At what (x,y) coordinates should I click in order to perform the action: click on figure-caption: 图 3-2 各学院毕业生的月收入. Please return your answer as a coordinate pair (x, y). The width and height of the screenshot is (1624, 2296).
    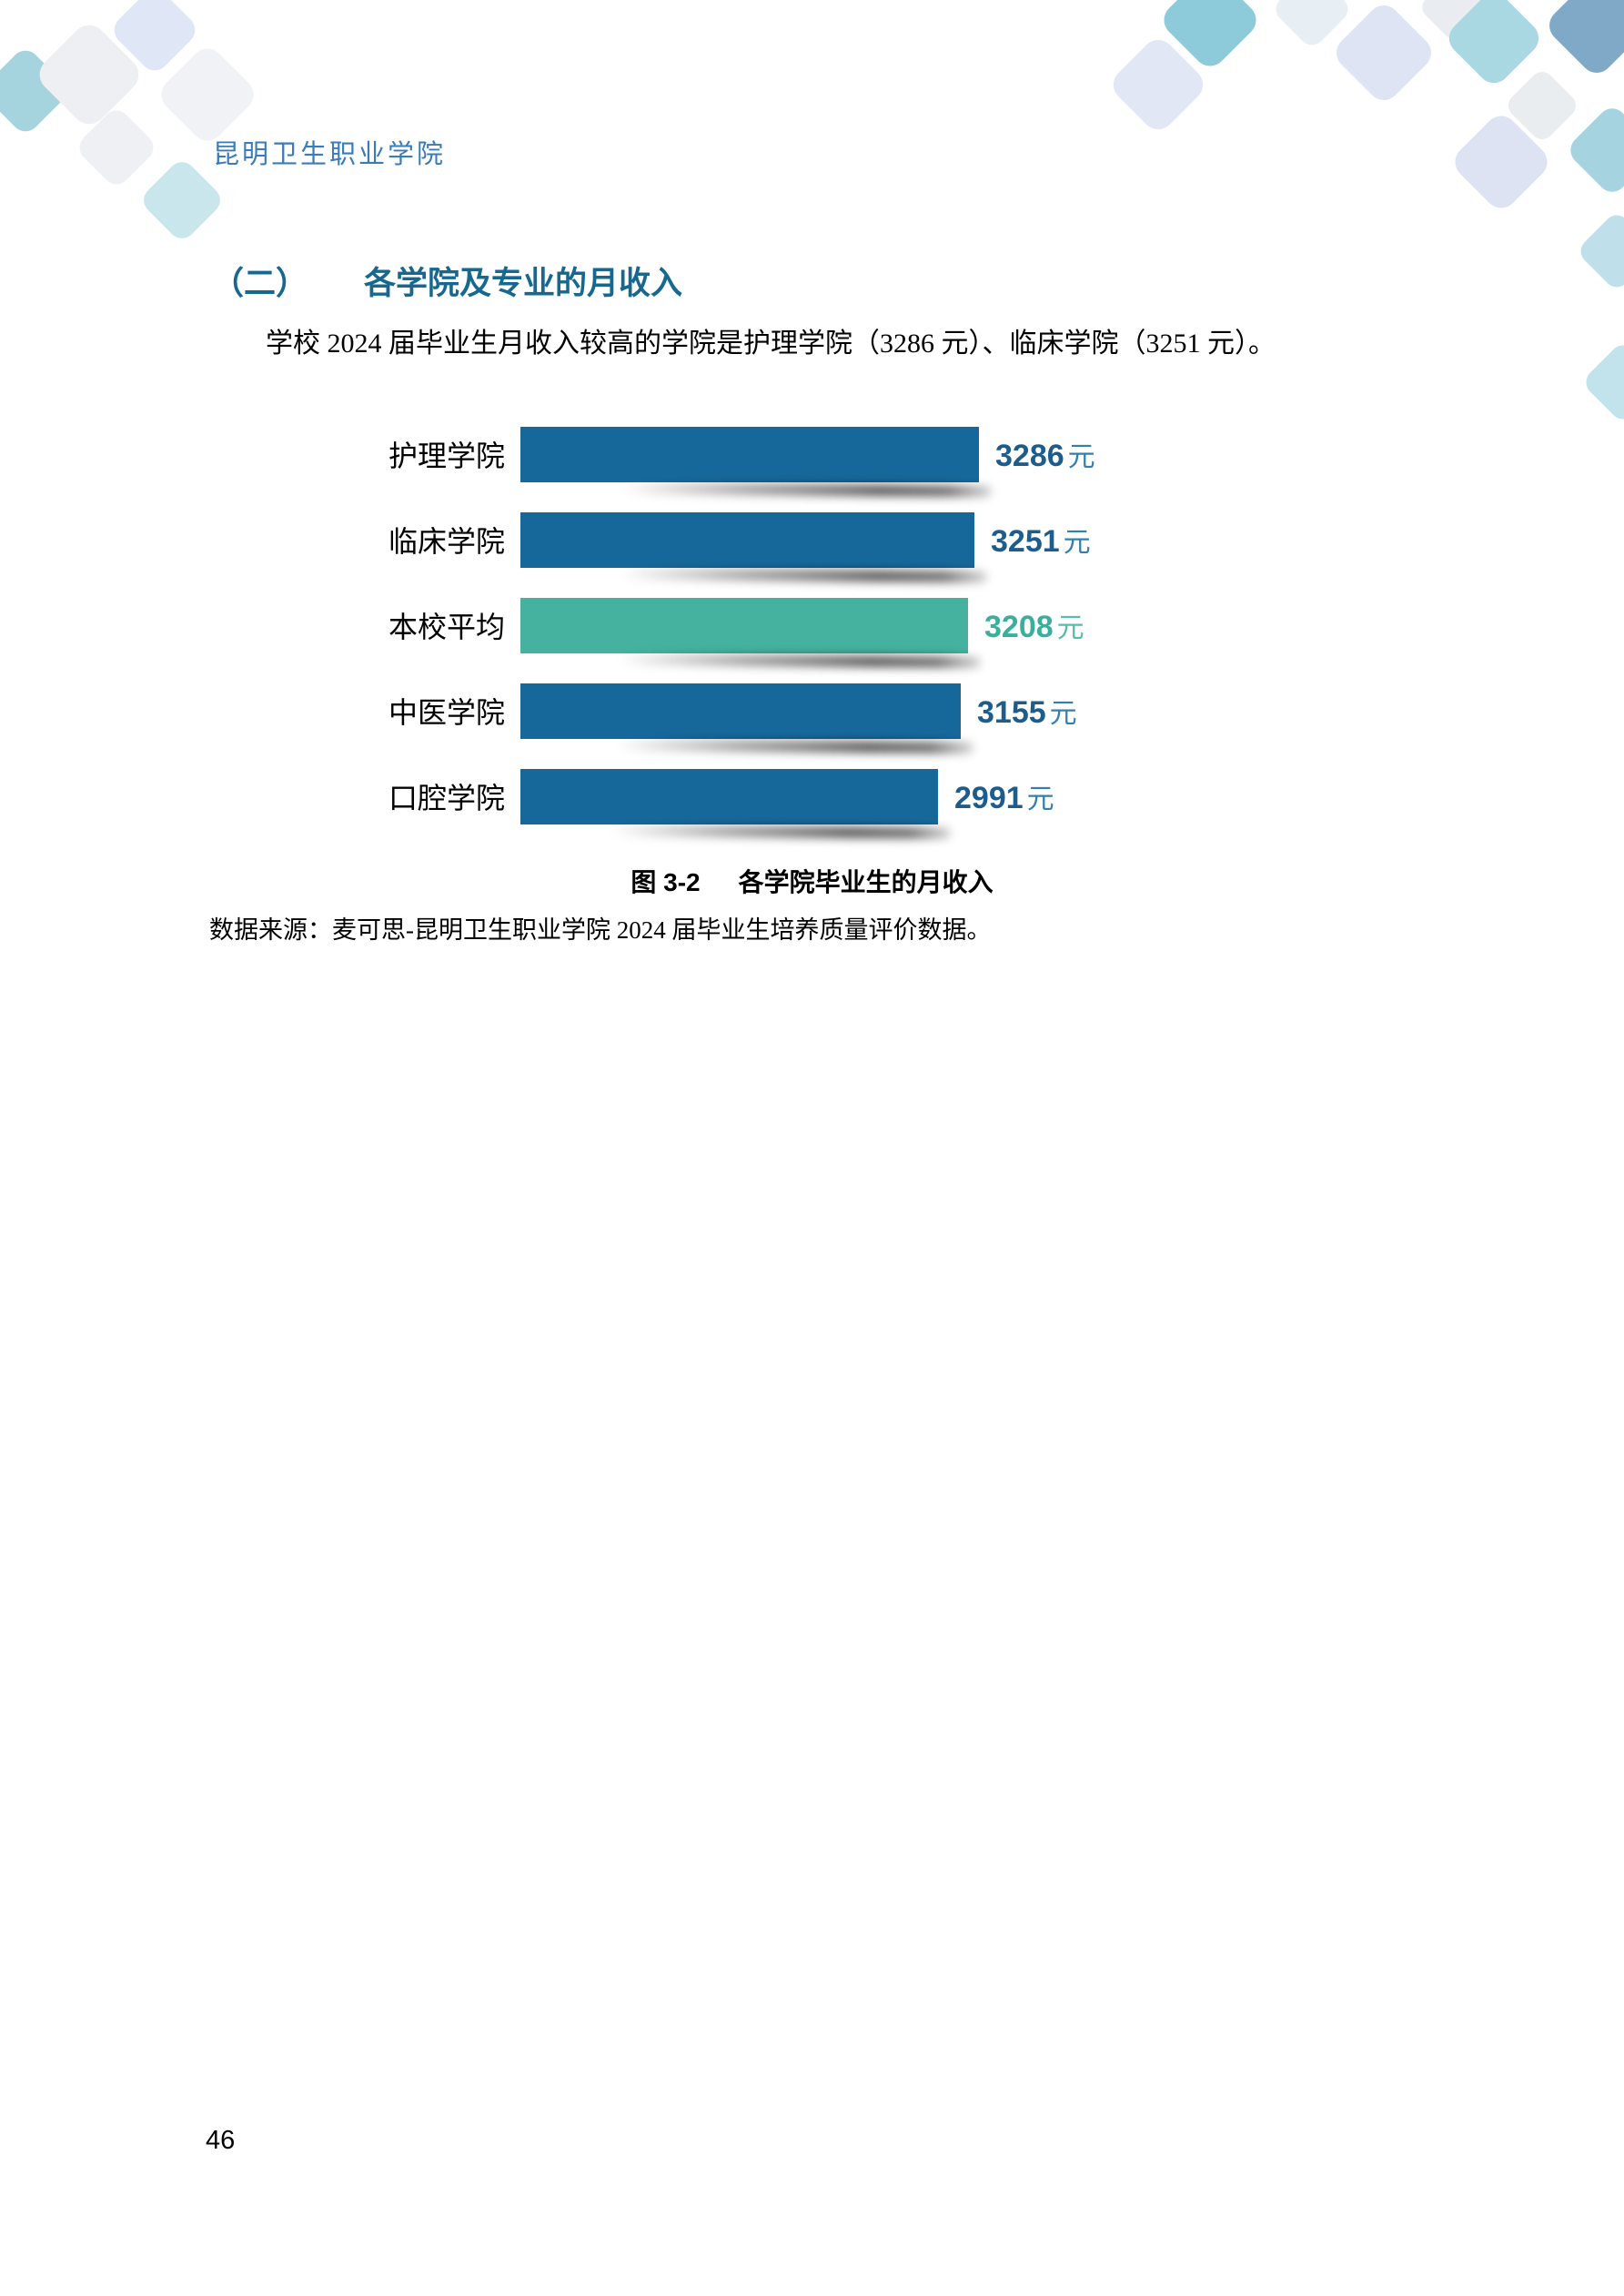
    Looking at the image, I should click on (812, 881).